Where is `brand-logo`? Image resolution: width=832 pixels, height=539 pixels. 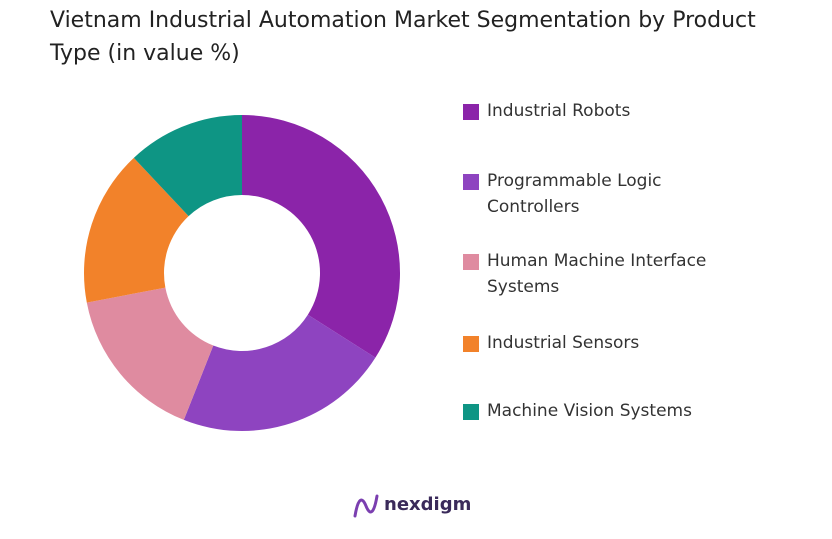 brand-logo is located at coordinates (366, 506).